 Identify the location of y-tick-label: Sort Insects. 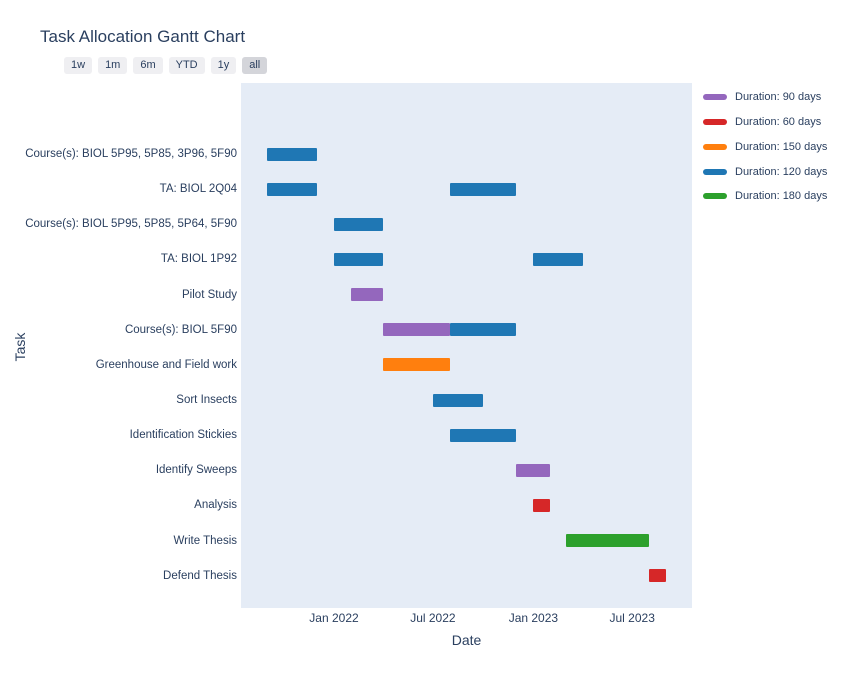
(206, 400).